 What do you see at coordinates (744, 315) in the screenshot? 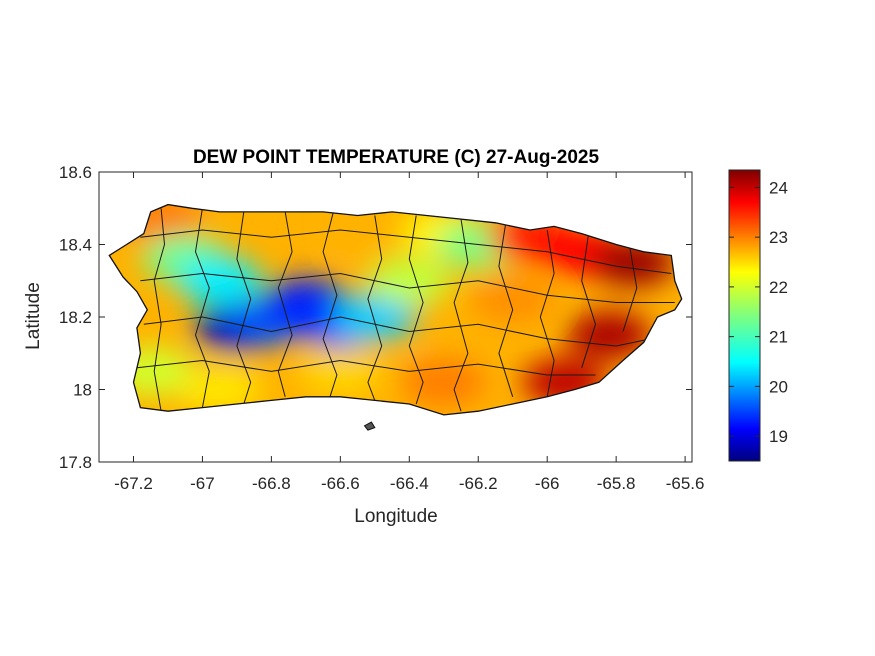
I see `colorbar` at bounding box center [744, 315].